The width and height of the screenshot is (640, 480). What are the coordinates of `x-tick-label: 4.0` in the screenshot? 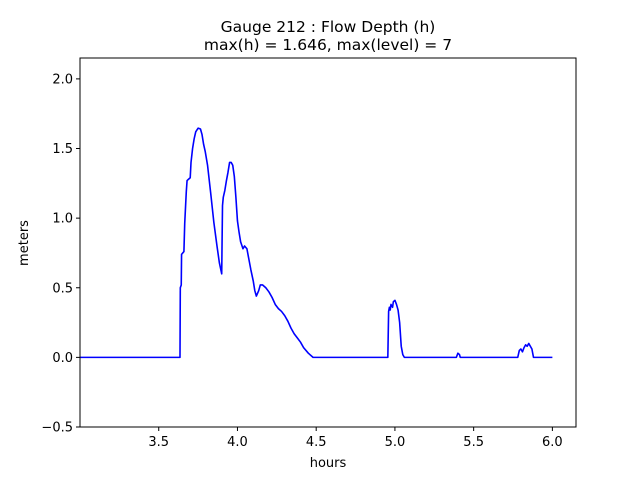 It's located at (237, 442).